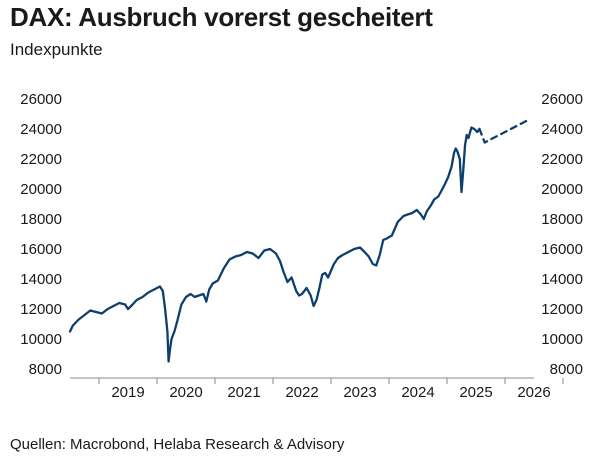  Describe the element at coordinates (475, 392) in the screenshot. I see `x-tick-label: 2025` at that location.